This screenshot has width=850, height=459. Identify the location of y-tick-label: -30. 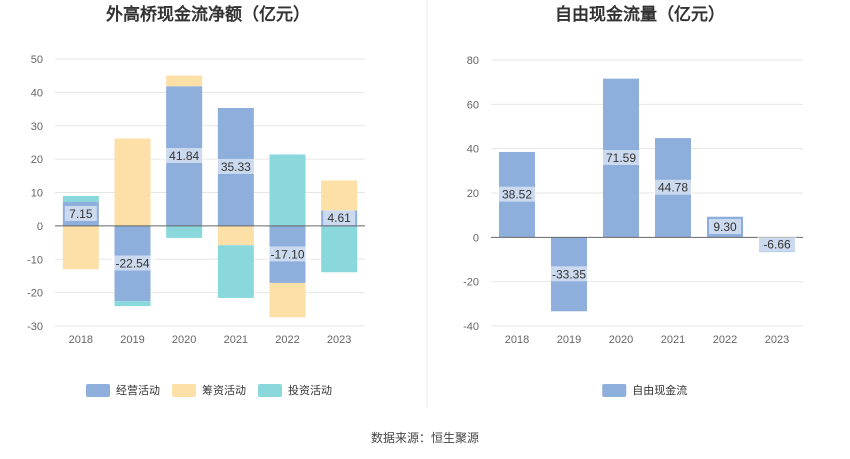
(35, 327).